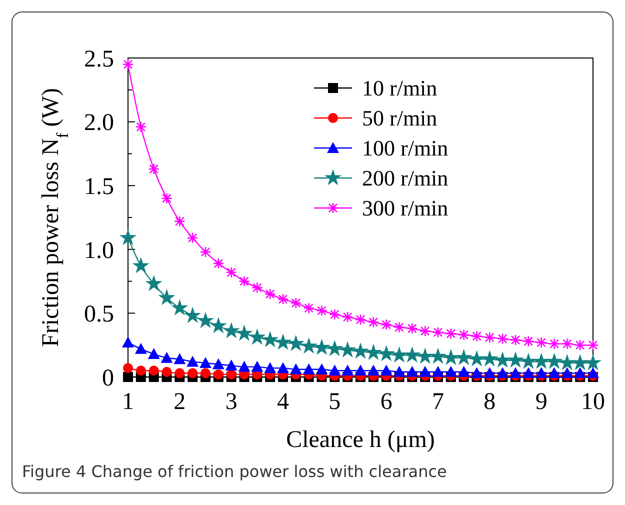 This screenshot has width=625, height=505. What do you see at coordinates (99, 123) in the screenshot?
I see `y-tick-label: 2.0` at bounding box center [99, 123].